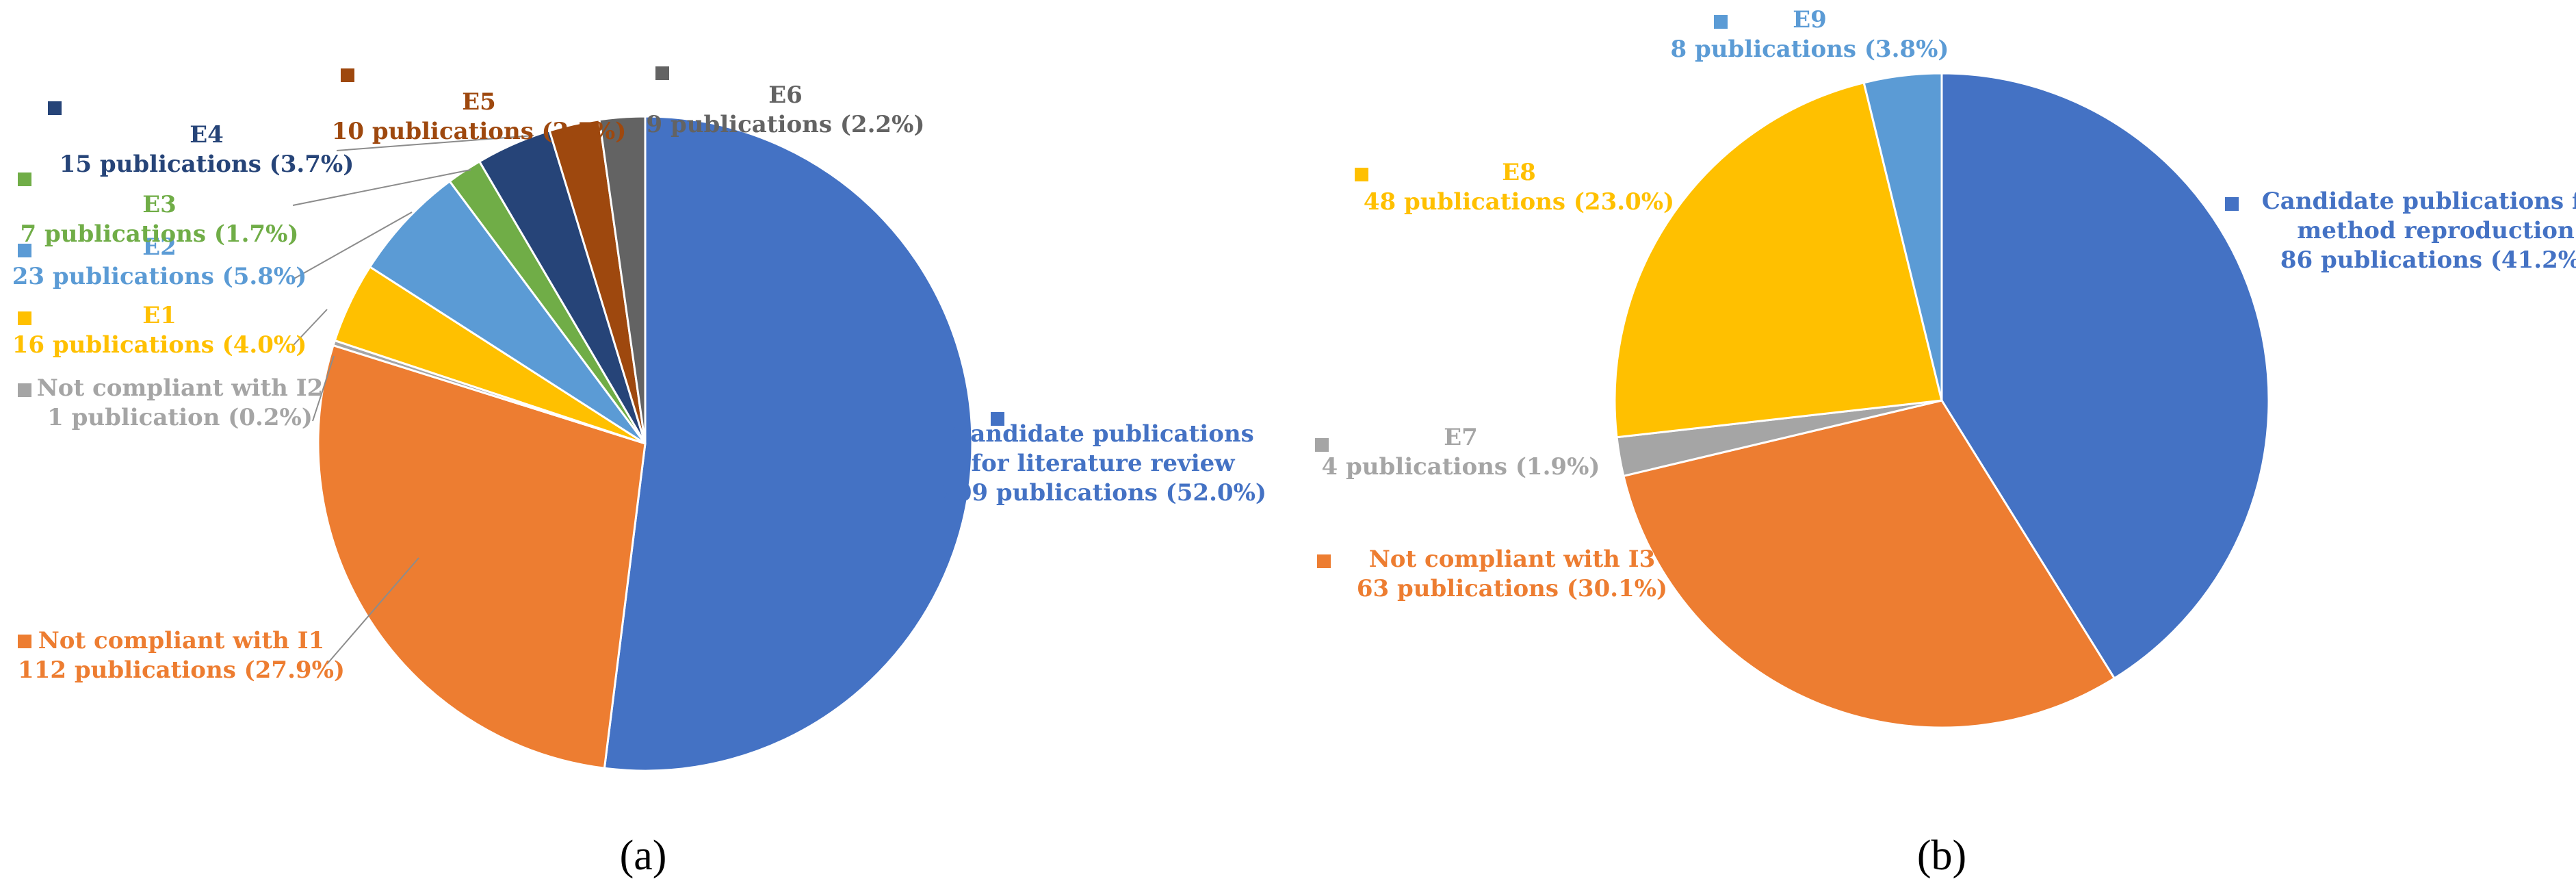 This screenshot has width=2576, height=894. What do you see at coordinates (55, 108) in the screenshot?
I see `legend-marker-e4` at bounding box center [55, 108].